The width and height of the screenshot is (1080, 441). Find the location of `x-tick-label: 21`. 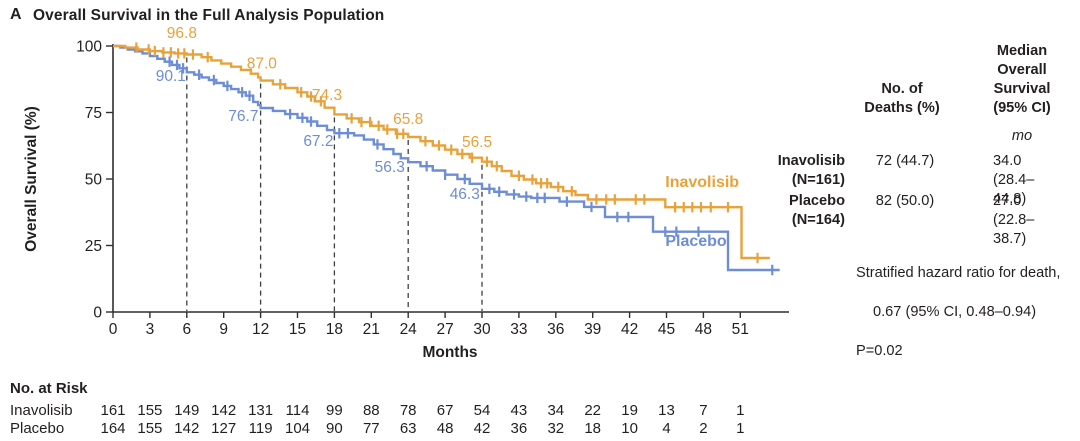

x-tick-label: 21 is located at coordinates (371, 329).